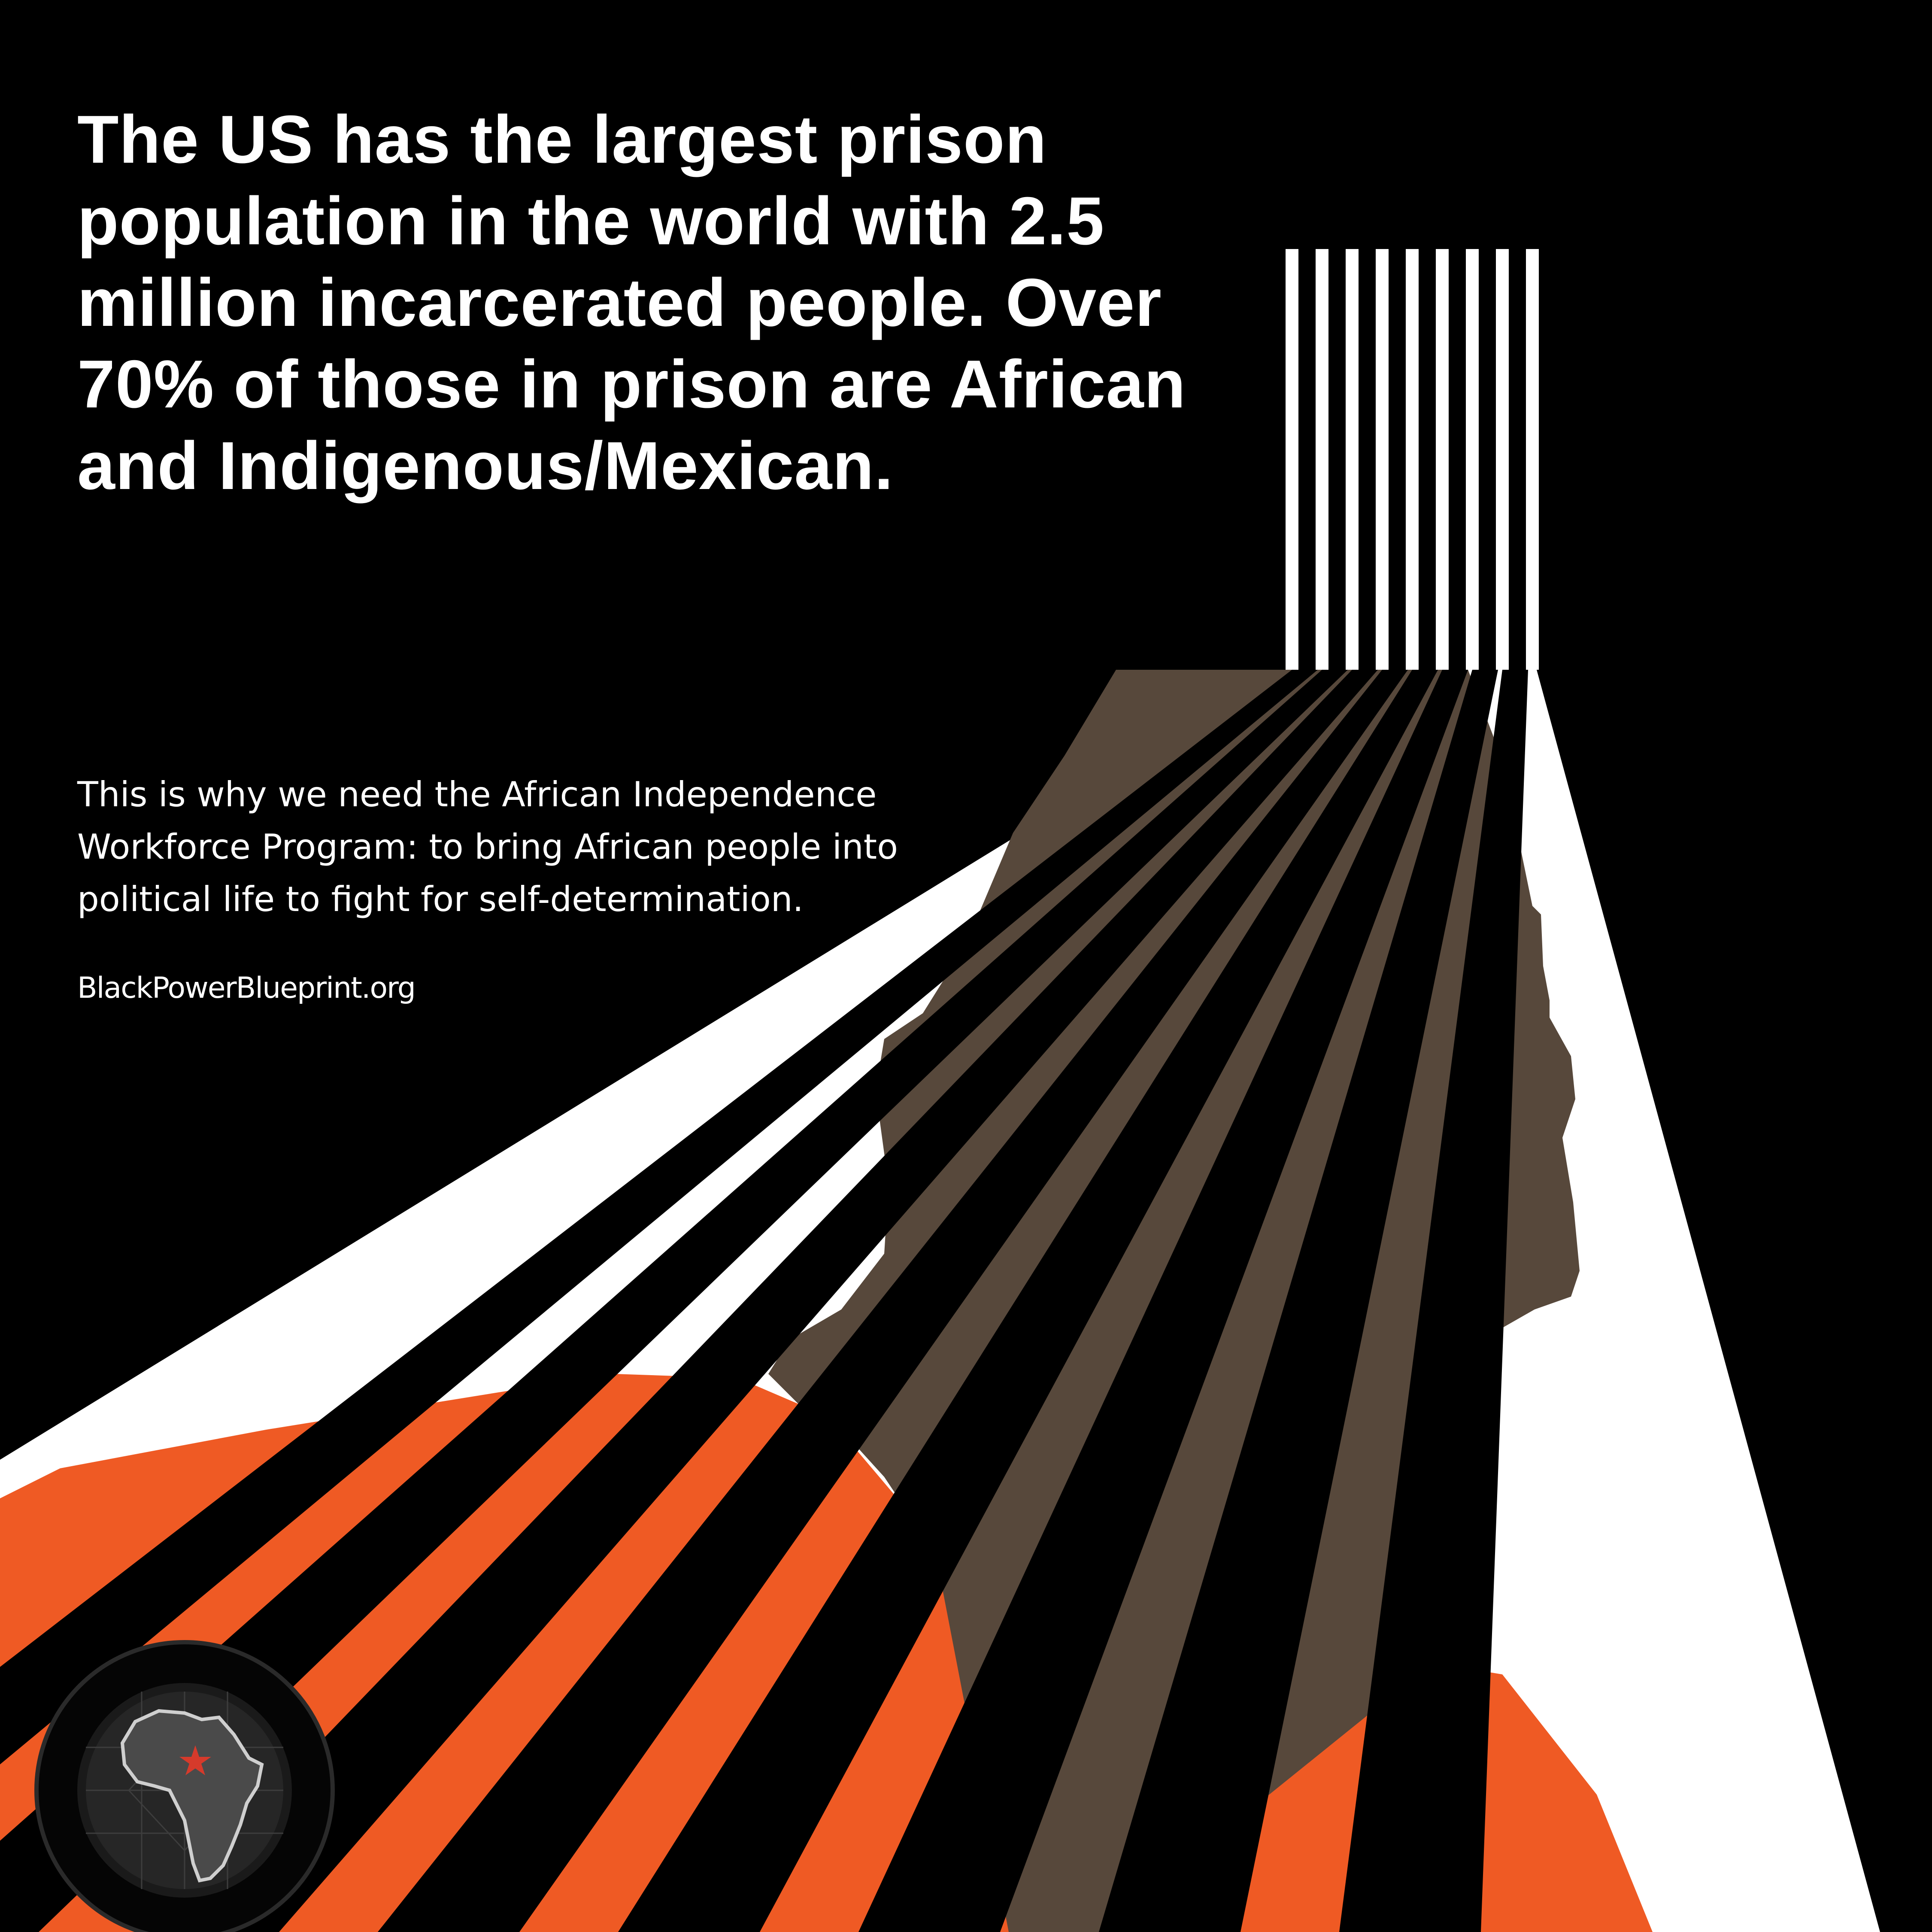 This screenshot has height=1932, width=1932. I want to click on africa-map-icon, so click(192, 1796).